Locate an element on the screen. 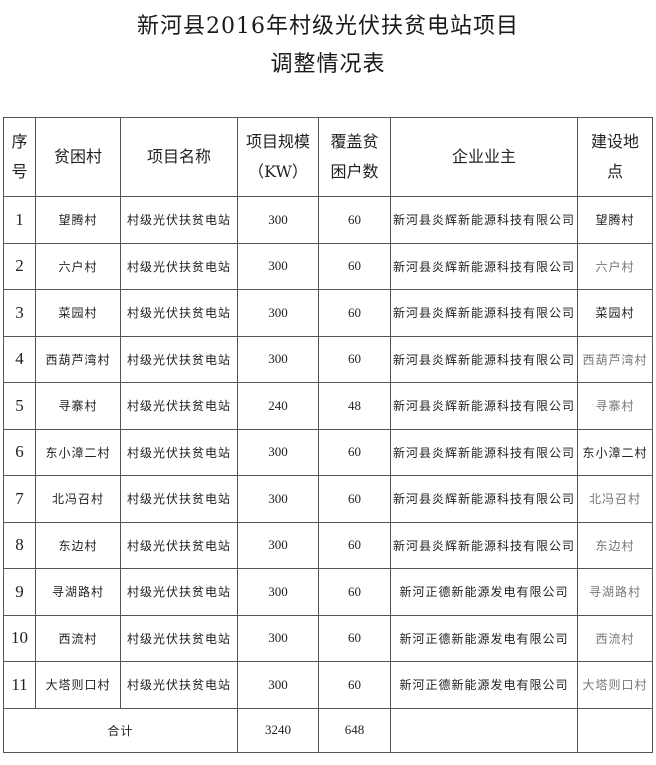 Image resolution: width=656 pixels, height=765 pixels. total-scale: 3240 is located at coordinates (278, 730).